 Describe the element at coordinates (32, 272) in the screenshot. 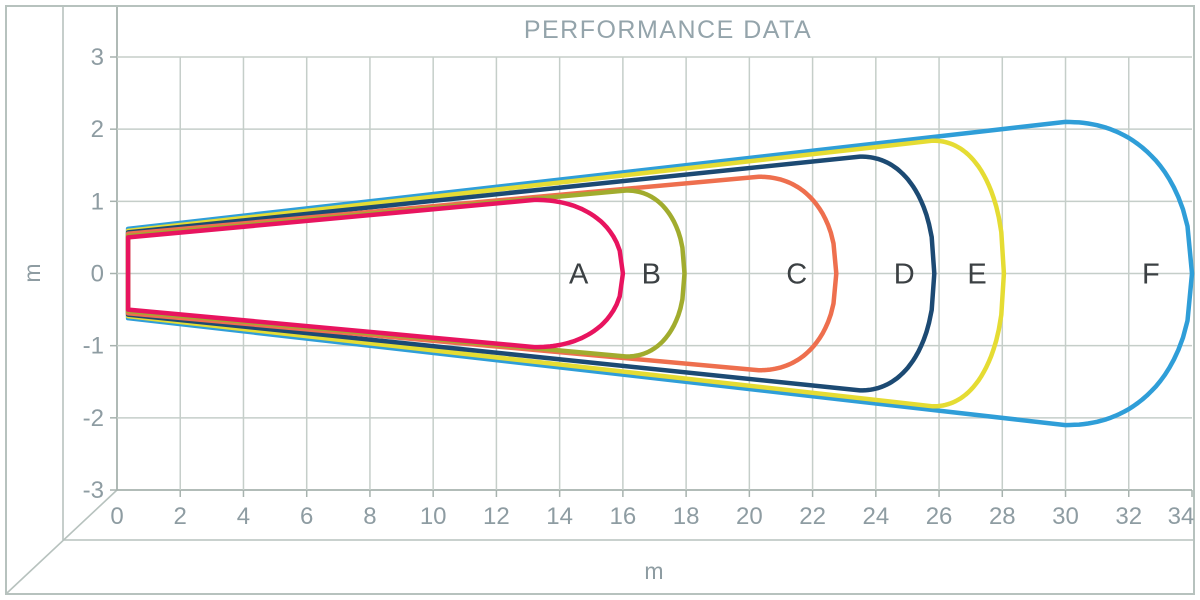

I see `y-axis-unit-label: m` at that location.